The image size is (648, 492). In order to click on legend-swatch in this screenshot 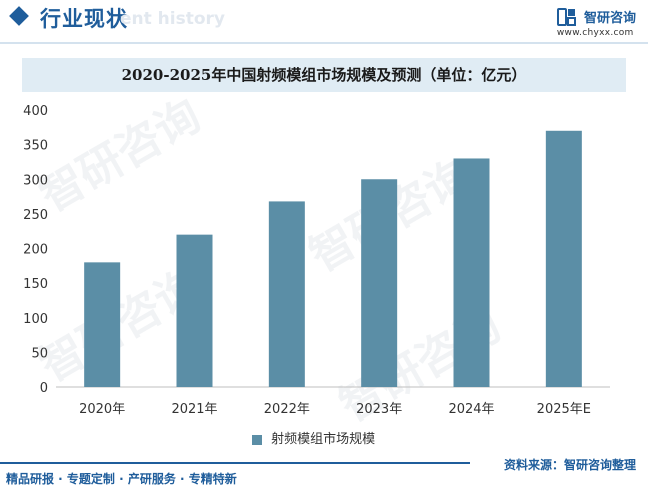, I will do `click(257, 439)`.